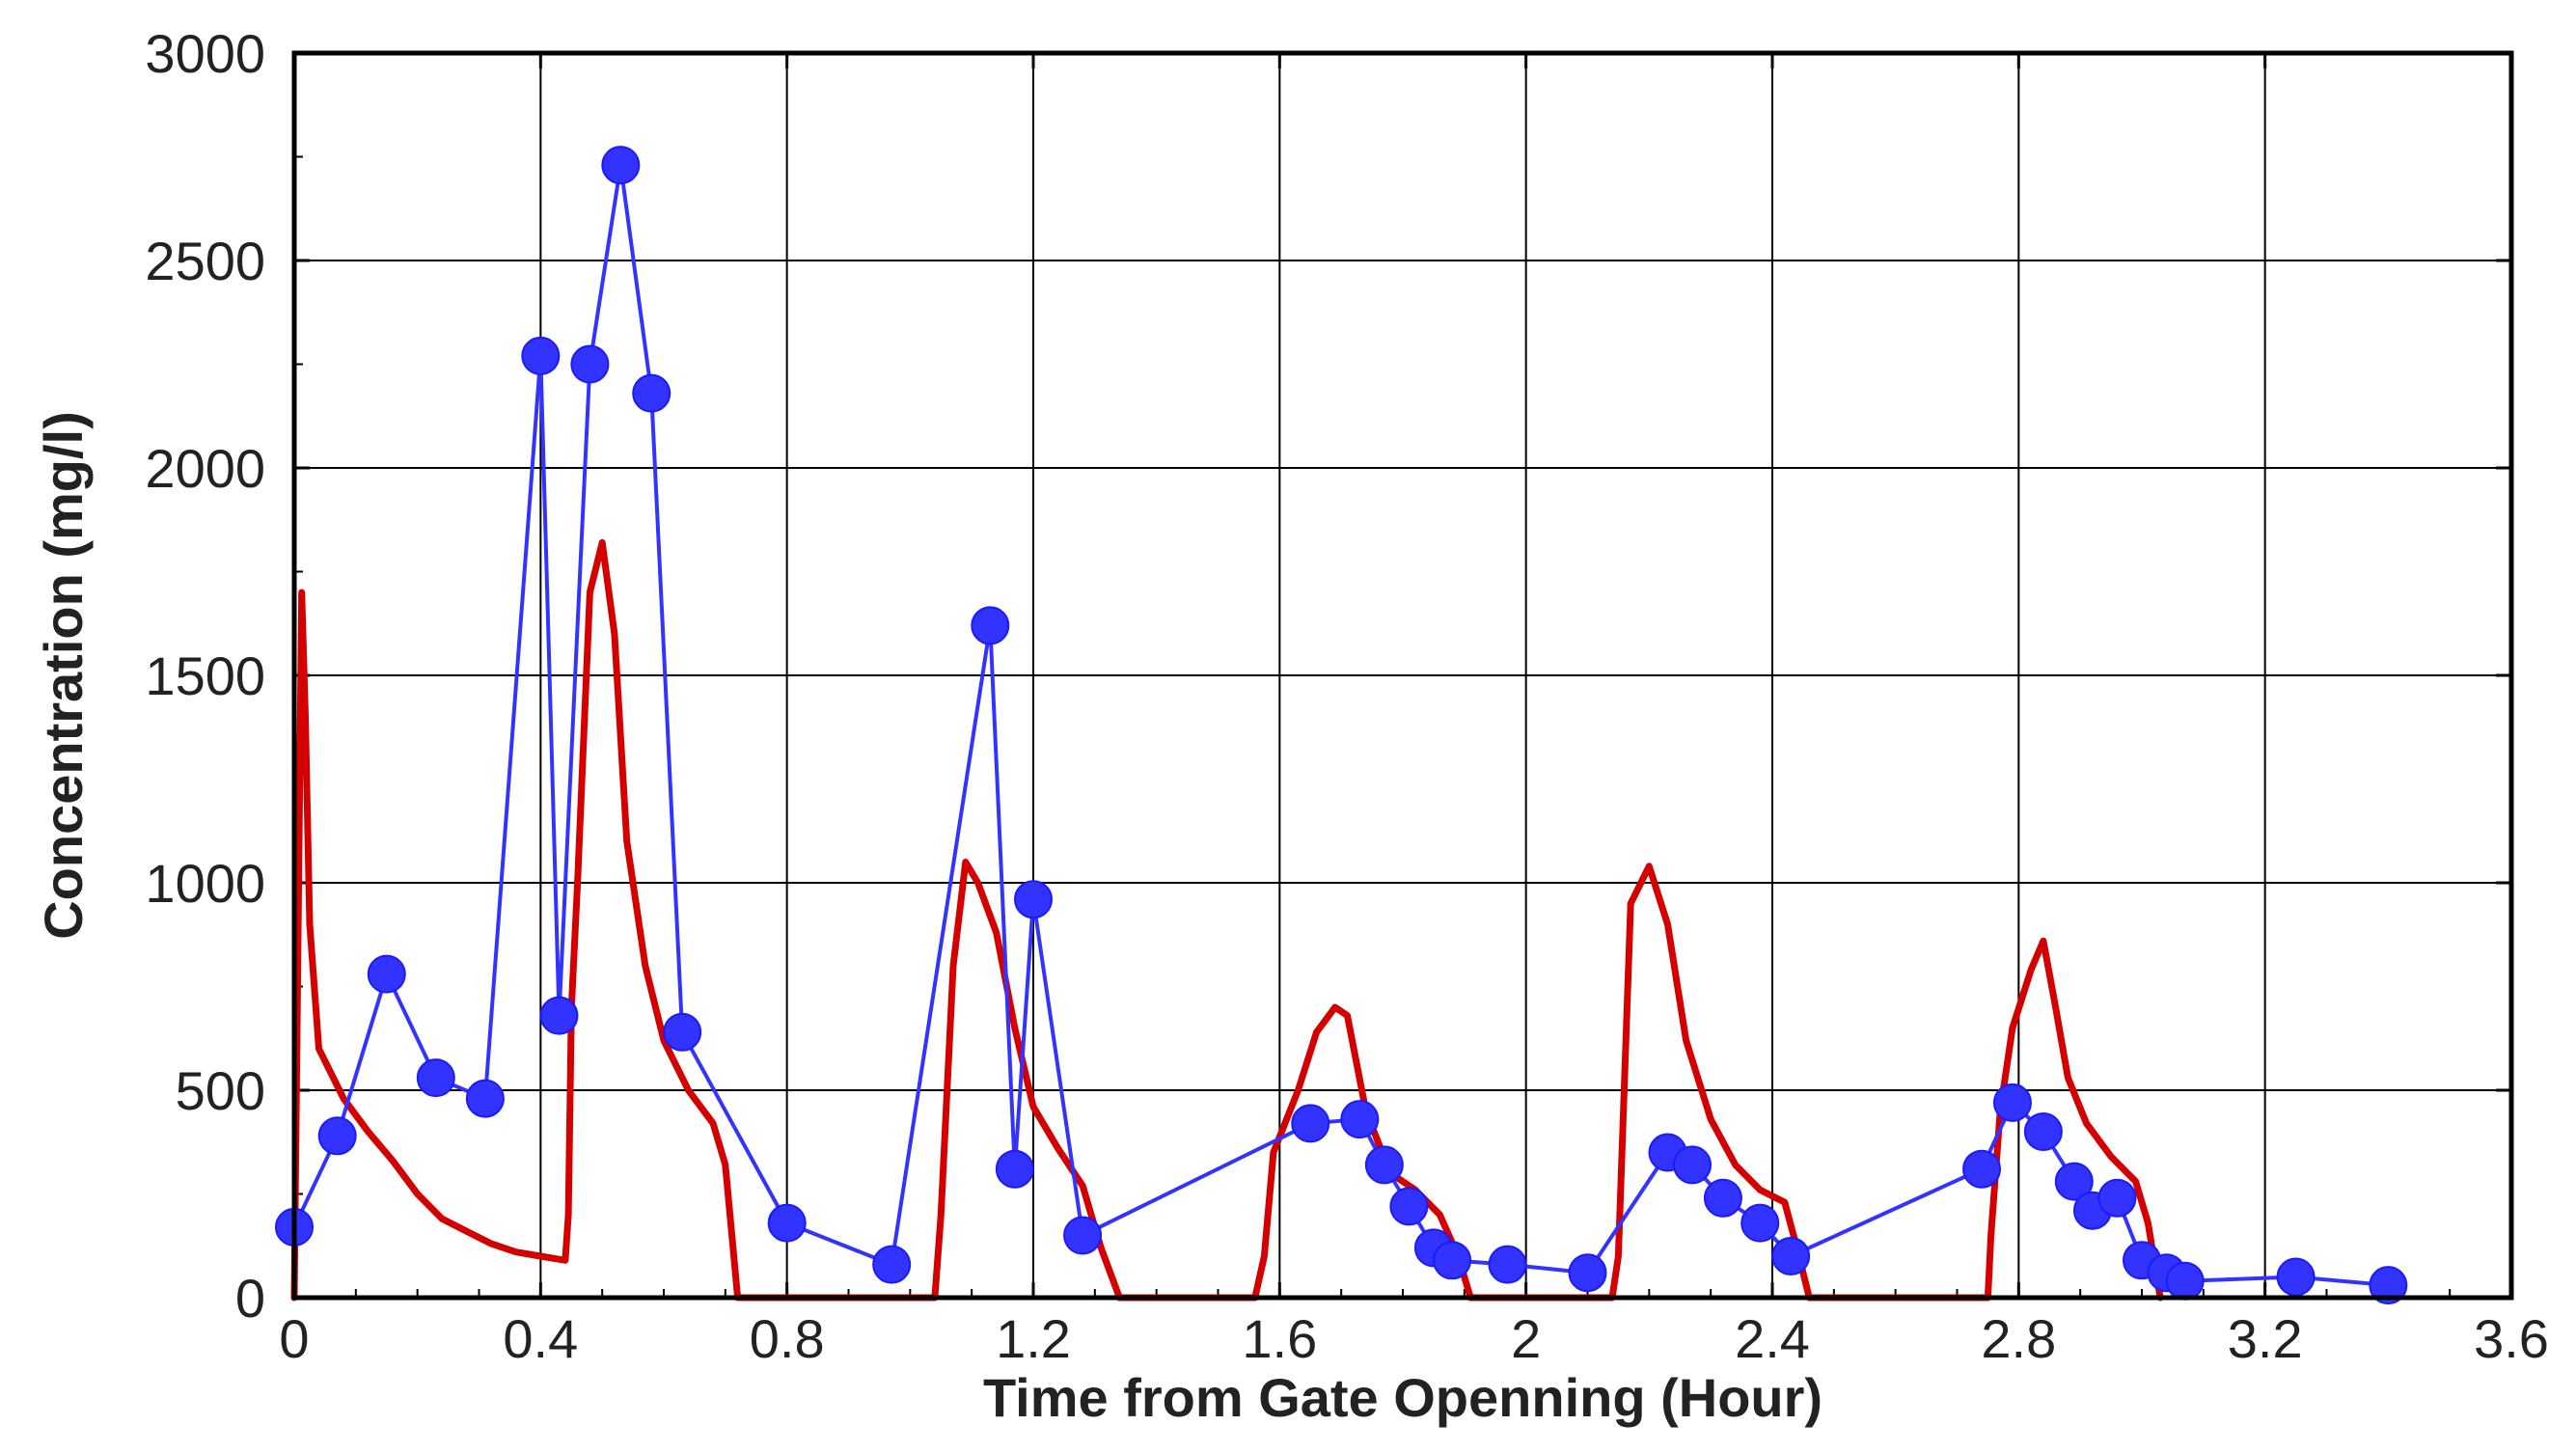 The width and height of the screenshot is (2576, 1453). What do you see at coordinates (205, 883) in the screenshot?
I see `y-tick-label: 1000` at bounding box center [205, 883].